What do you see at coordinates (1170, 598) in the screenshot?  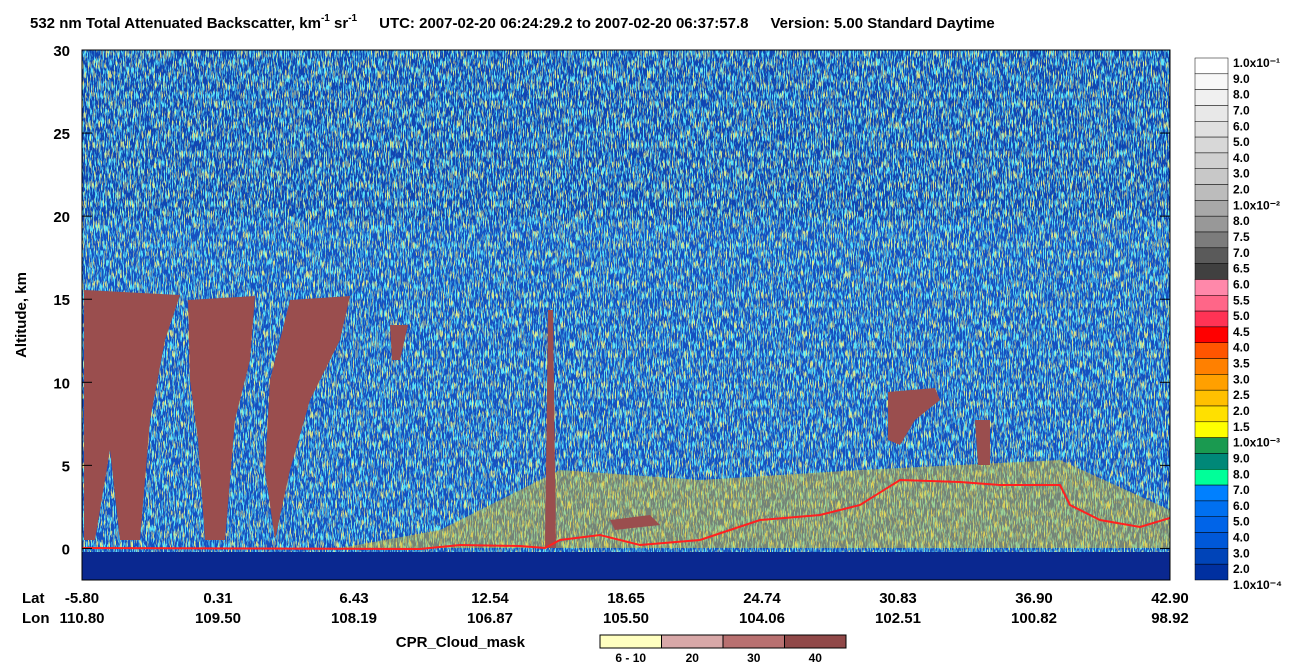 I see `lat-label: 42.90` at bounding box center [1170, 598].